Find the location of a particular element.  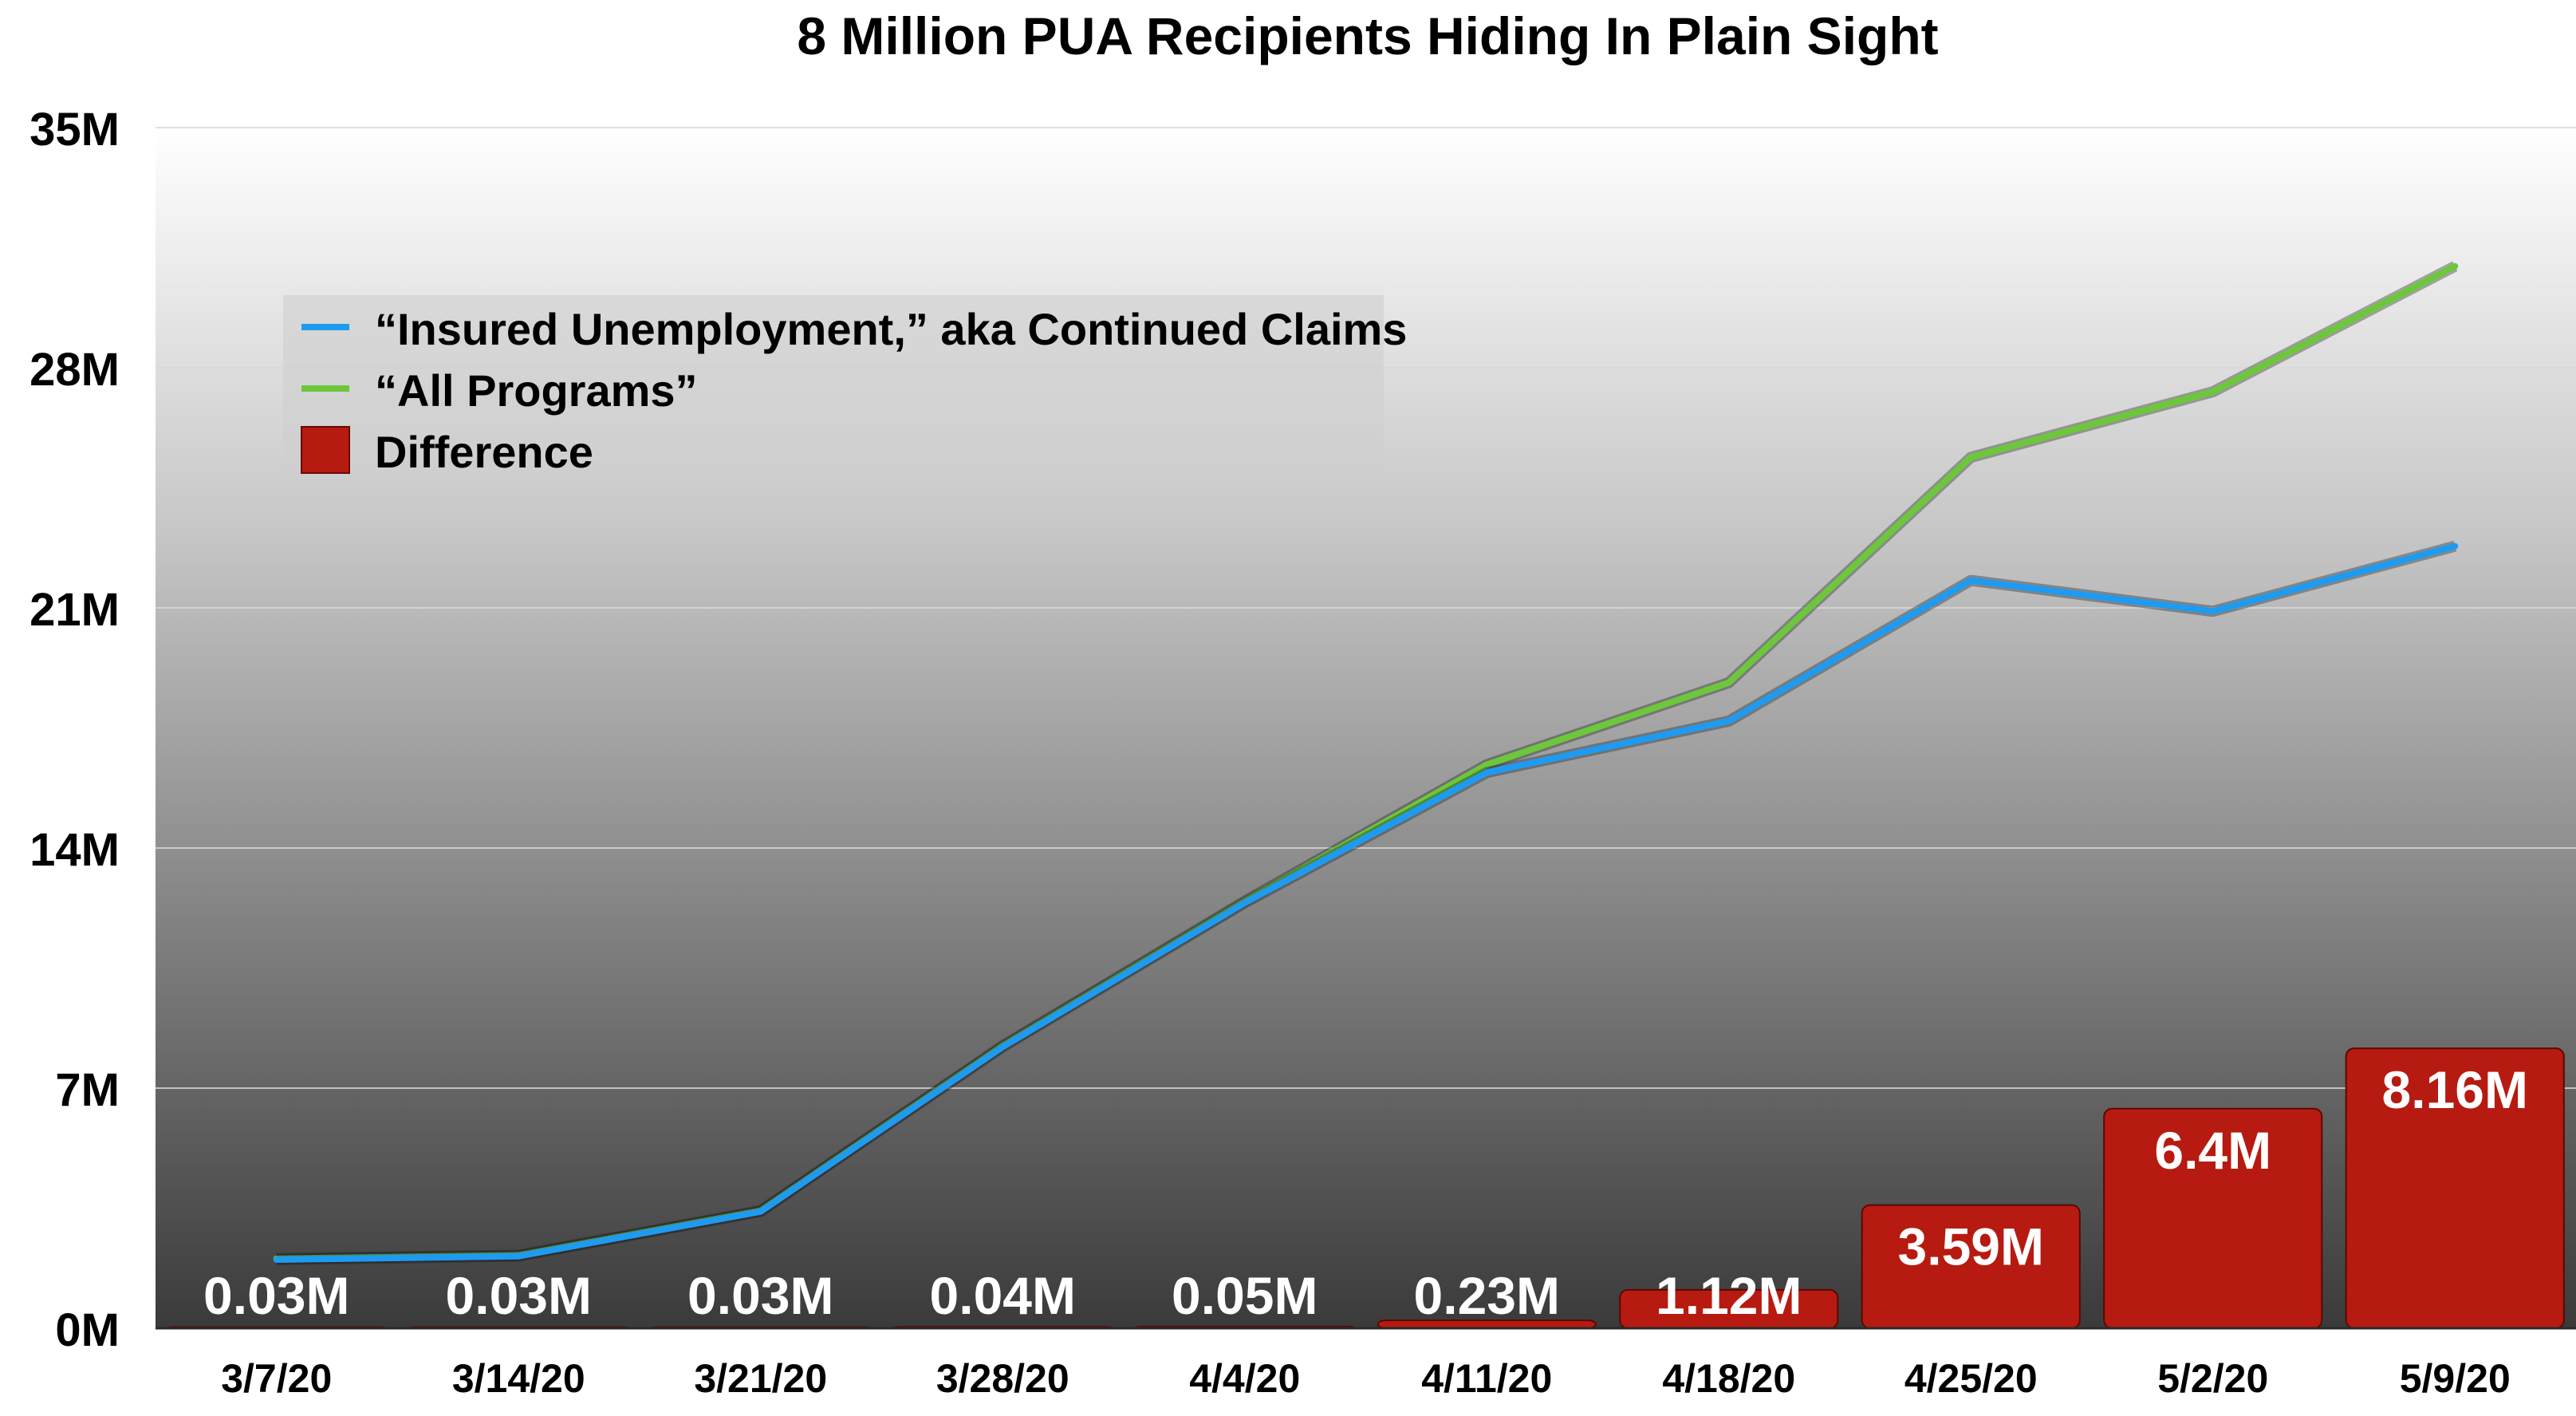

y-tick-label: 28M is located at coordinates (75, 370).